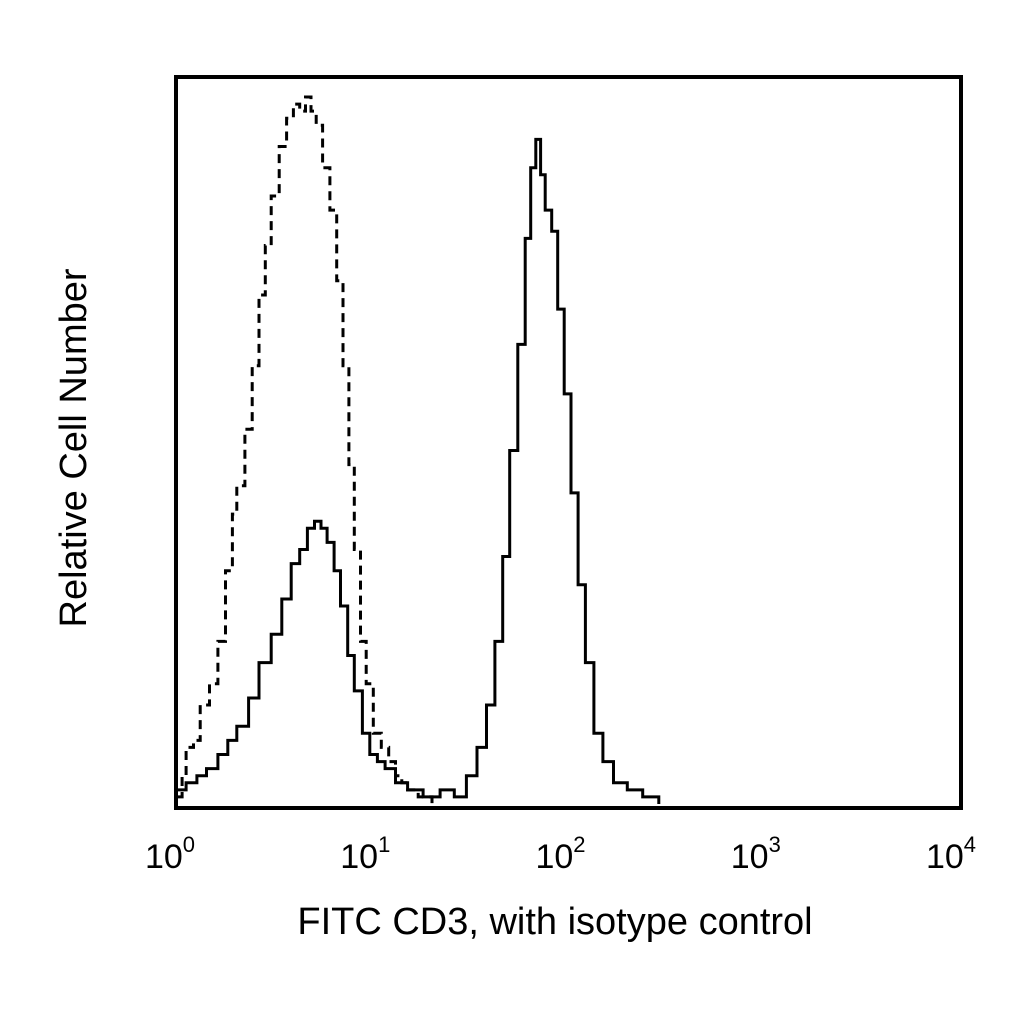  What do you see at coordinates (951, 854) in the screenshot?
I see `x-tick-label: 10⁴` at bounding box center [951, 854].